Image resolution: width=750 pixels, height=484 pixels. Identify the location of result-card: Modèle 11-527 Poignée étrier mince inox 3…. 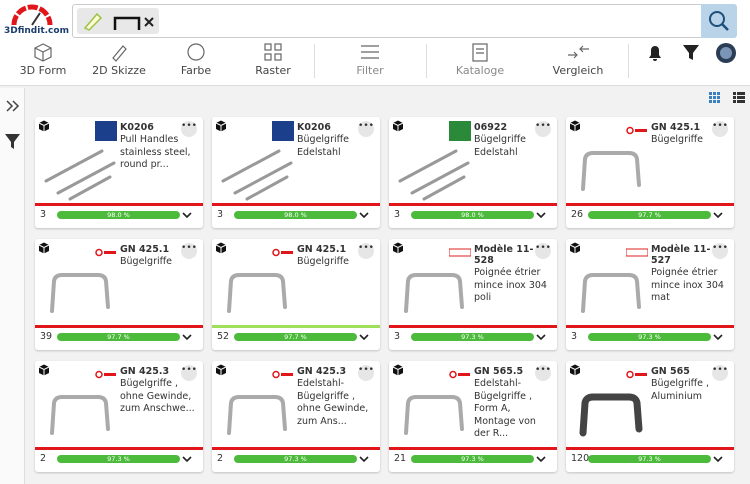
(650, 294).